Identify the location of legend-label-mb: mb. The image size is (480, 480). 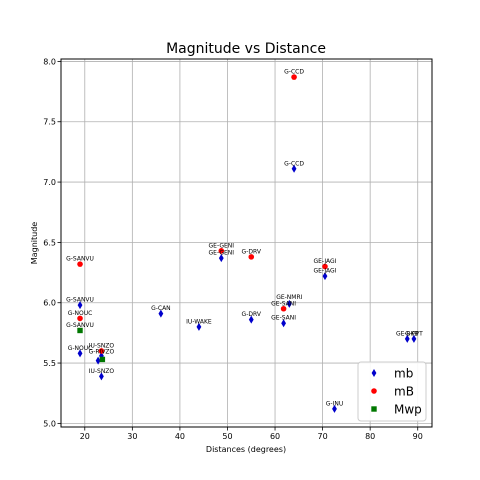
(403, 374).